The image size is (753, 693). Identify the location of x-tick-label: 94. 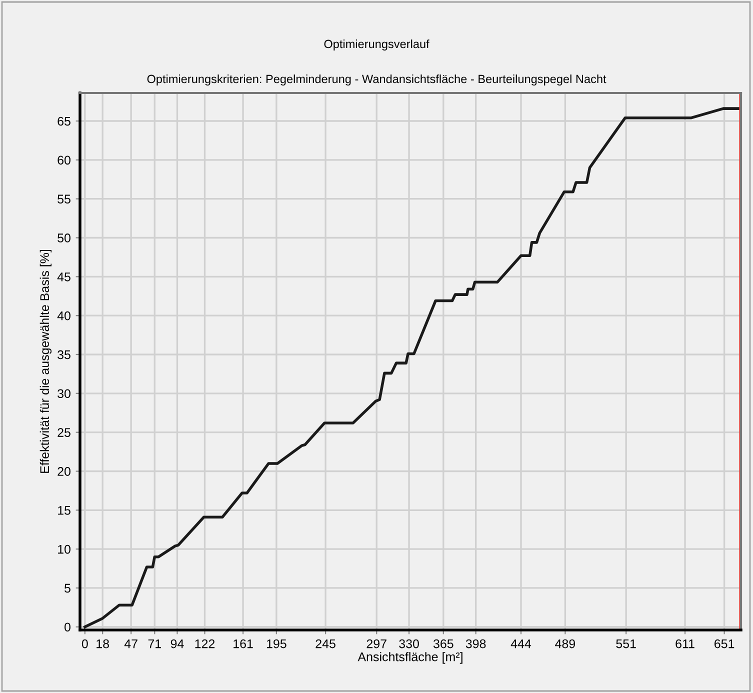
(177, 643).